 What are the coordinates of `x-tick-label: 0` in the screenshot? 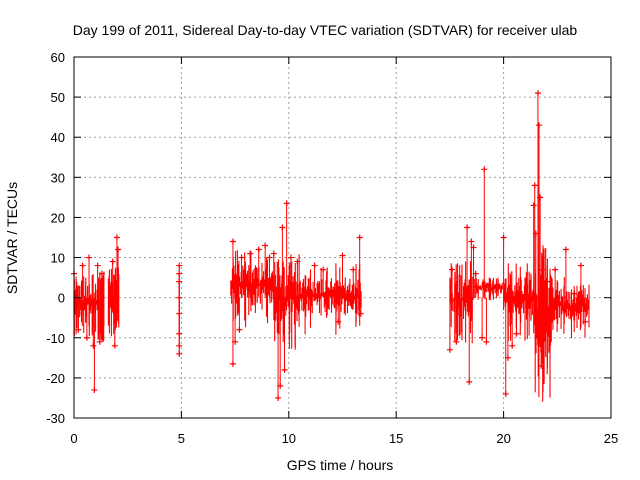 It's located at (73, 438).